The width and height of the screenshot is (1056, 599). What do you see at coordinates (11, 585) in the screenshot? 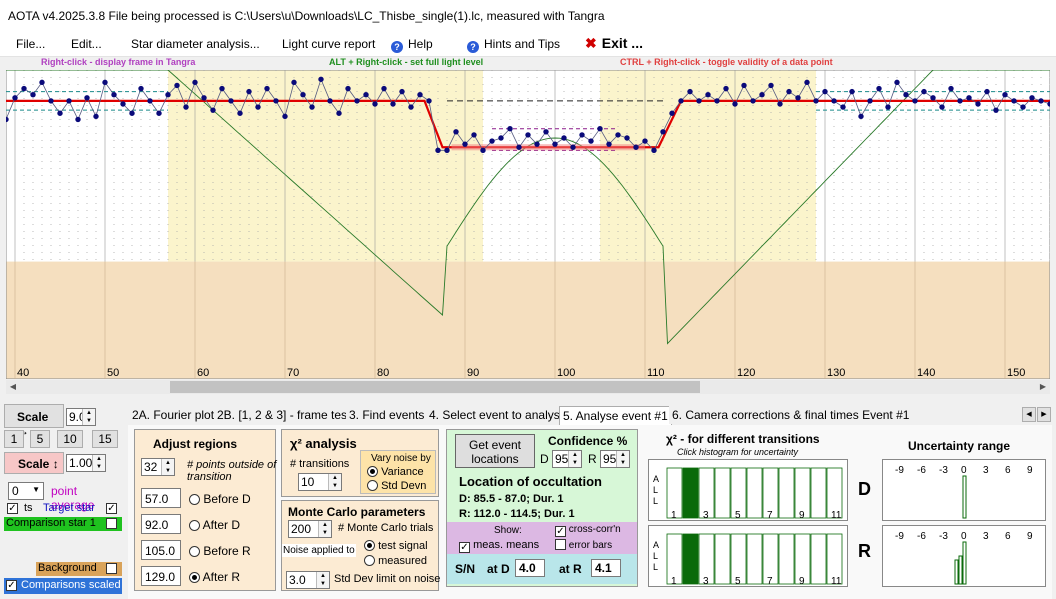
I see `comparisons-scaled-checkbox: ✓` at bounding box center [11, 585].